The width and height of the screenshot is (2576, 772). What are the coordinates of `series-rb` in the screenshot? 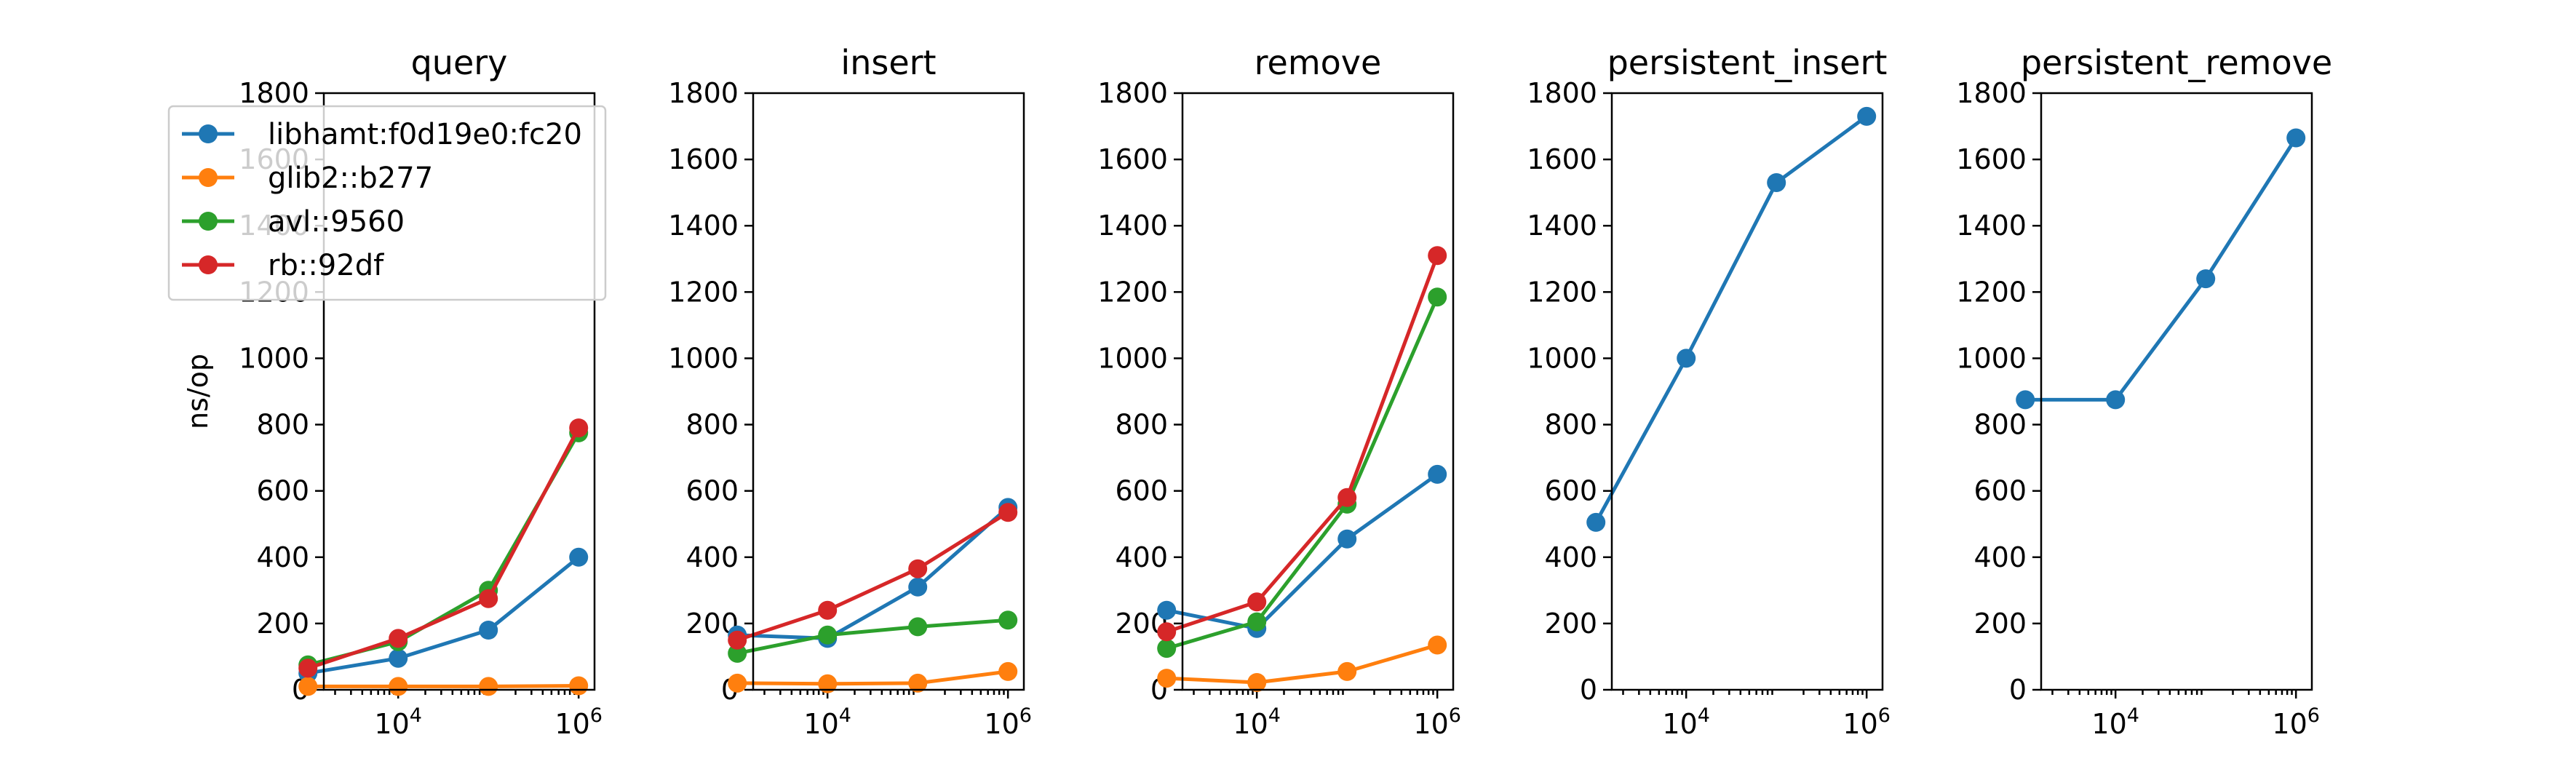 It's located at (1302, 444).